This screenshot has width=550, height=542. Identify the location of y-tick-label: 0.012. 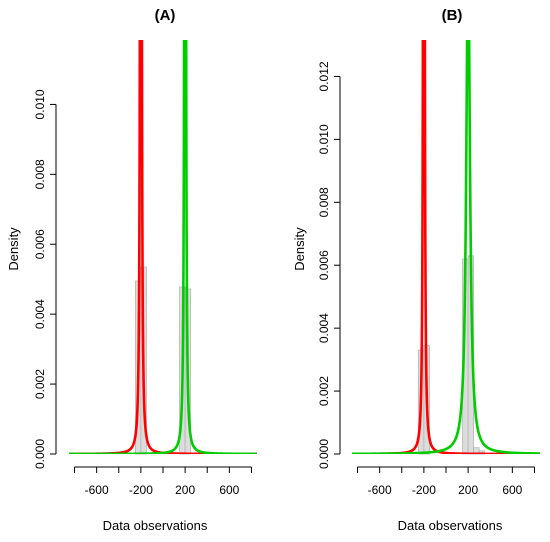
(324, 76).